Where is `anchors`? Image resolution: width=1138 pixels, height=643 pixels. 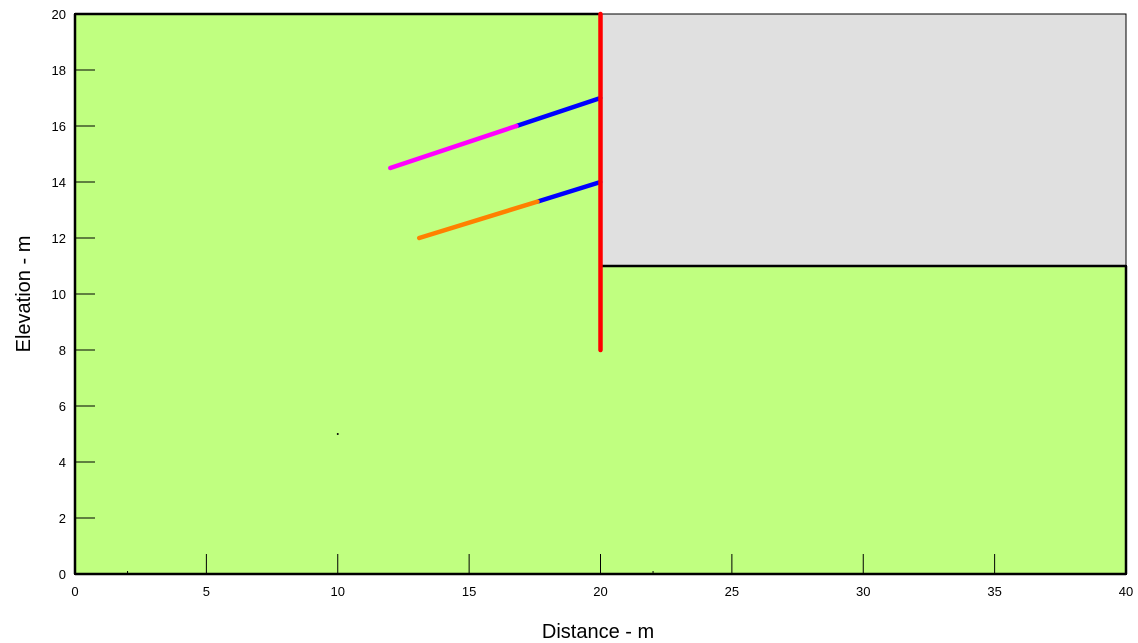
anchors is located at coordinates (495, 168).